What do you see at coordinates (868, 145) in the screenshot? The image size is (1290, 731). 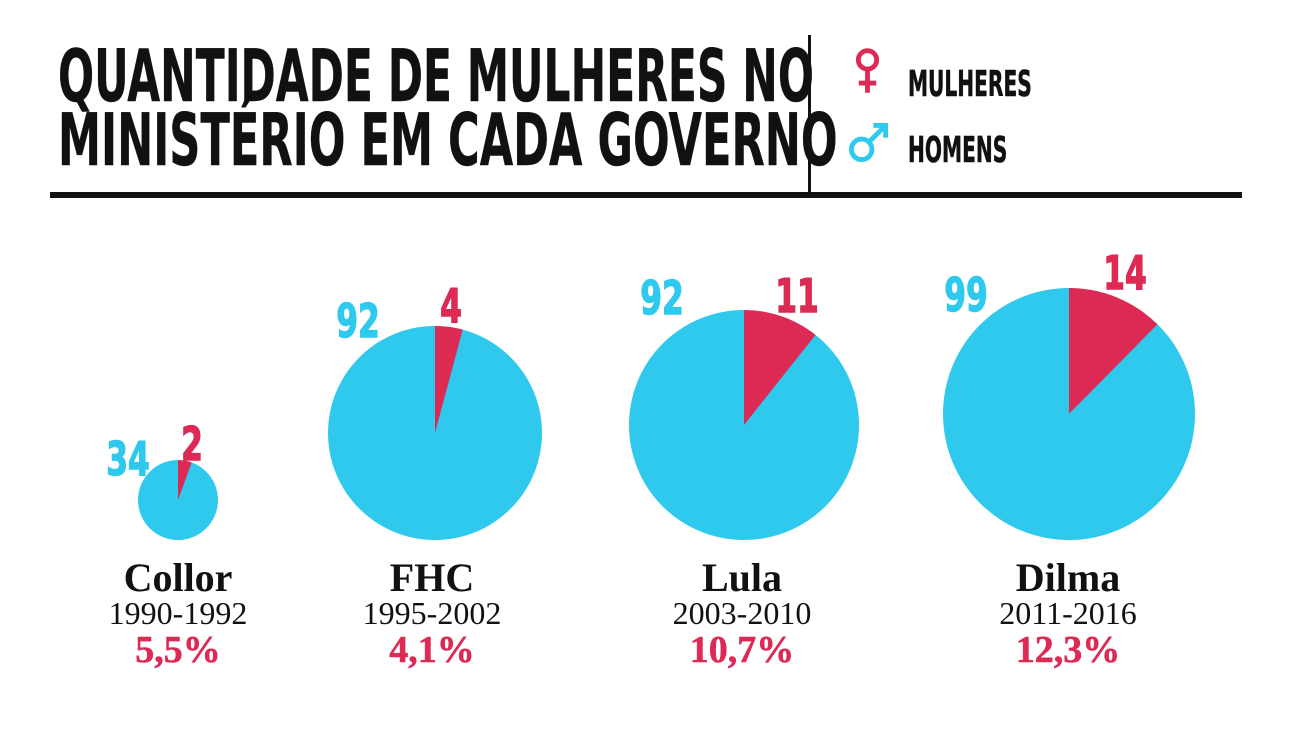 I see `male-sign-icon` at bounding box center [868, 145].